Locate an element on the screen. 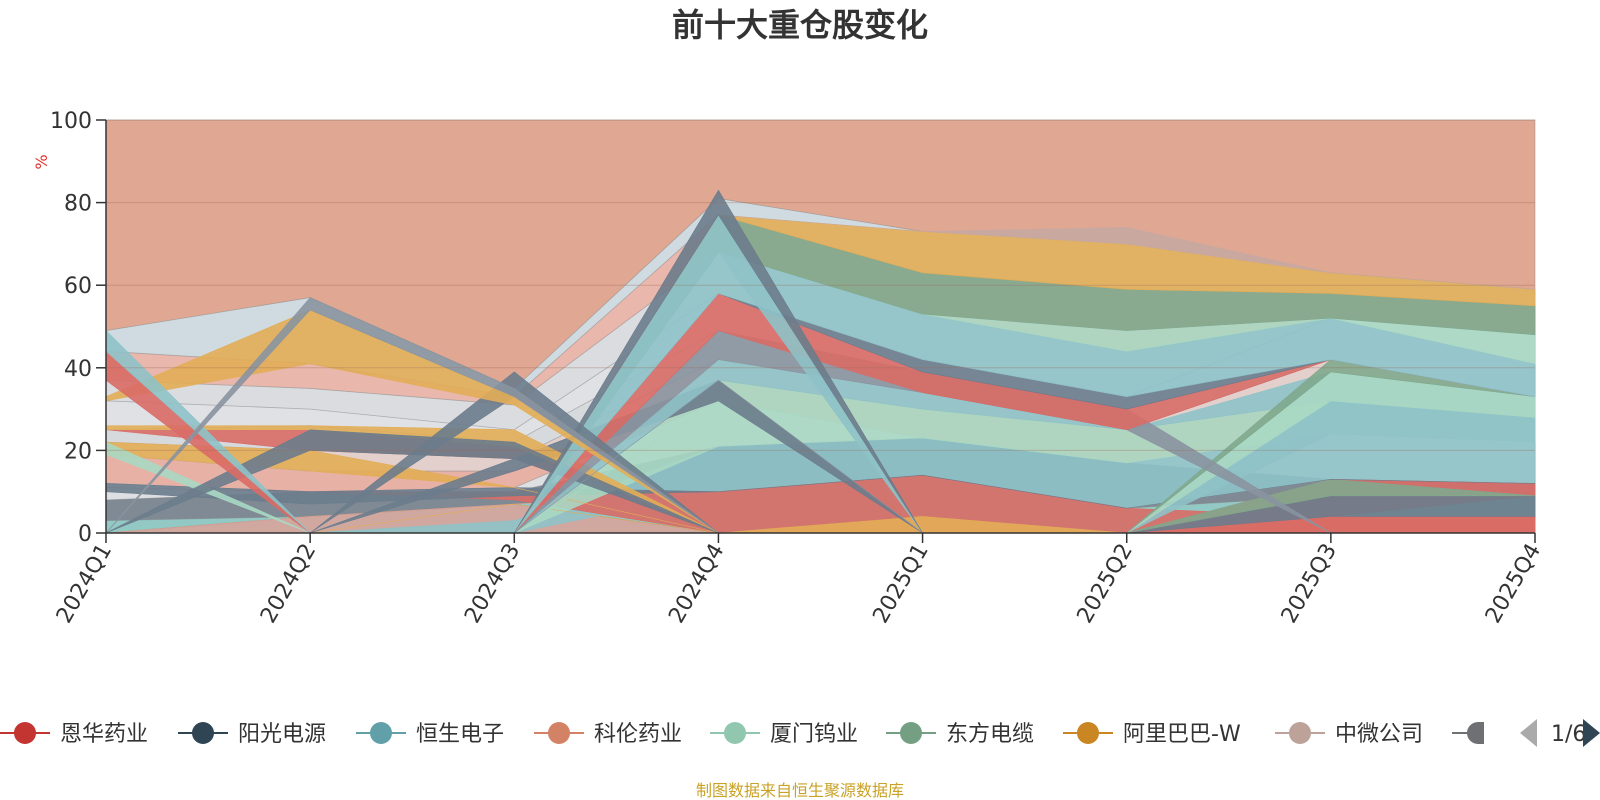  legend: 恩华药业 阳光电源 恒生电子 科伦药业 厦门钨业 东方电缆 阿里巴巴-W 中微公司 1/6 is located at coordinates (800, 733).